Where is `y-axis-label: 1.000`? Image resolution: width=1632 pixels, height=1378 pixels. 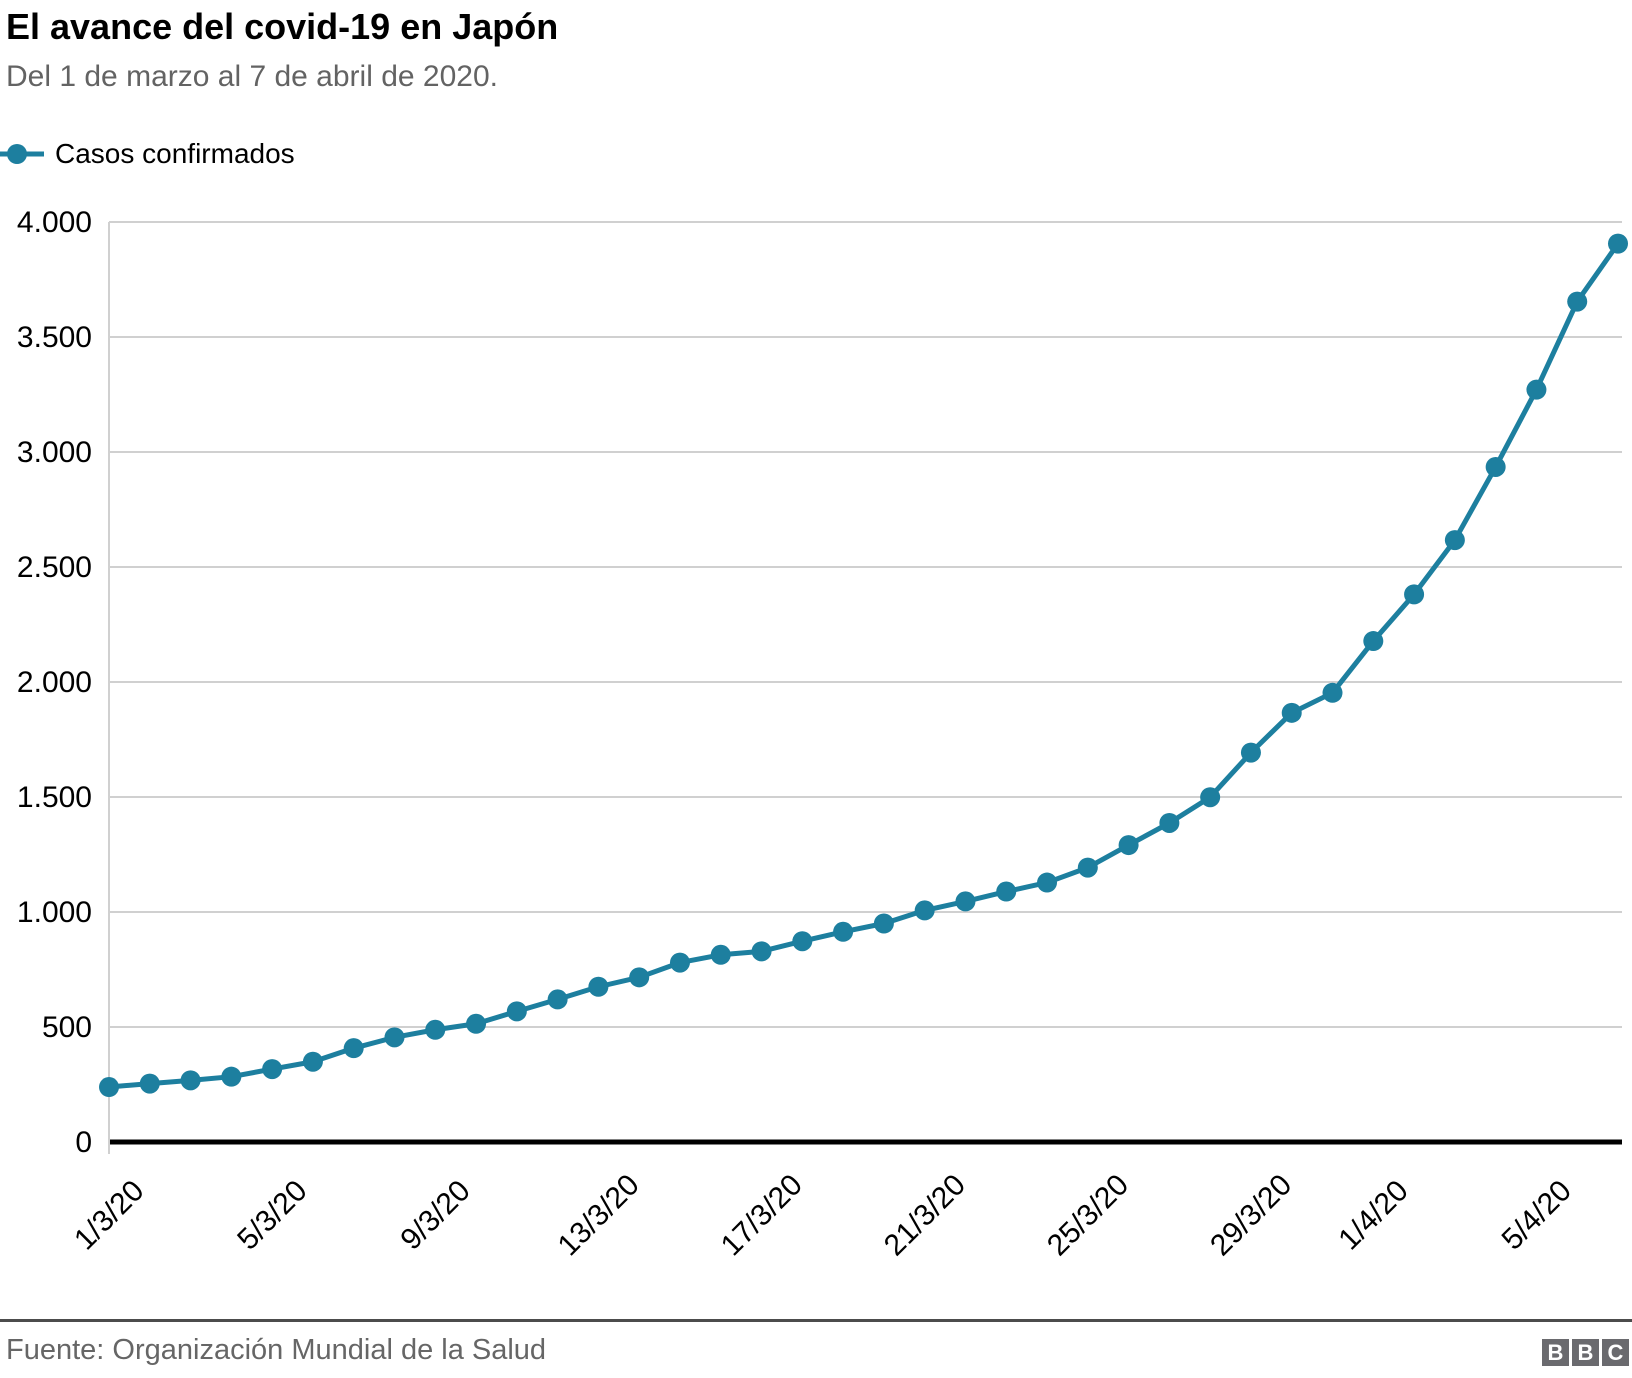 y-axis-label: 1.000 is located at coordinates (54, 912).